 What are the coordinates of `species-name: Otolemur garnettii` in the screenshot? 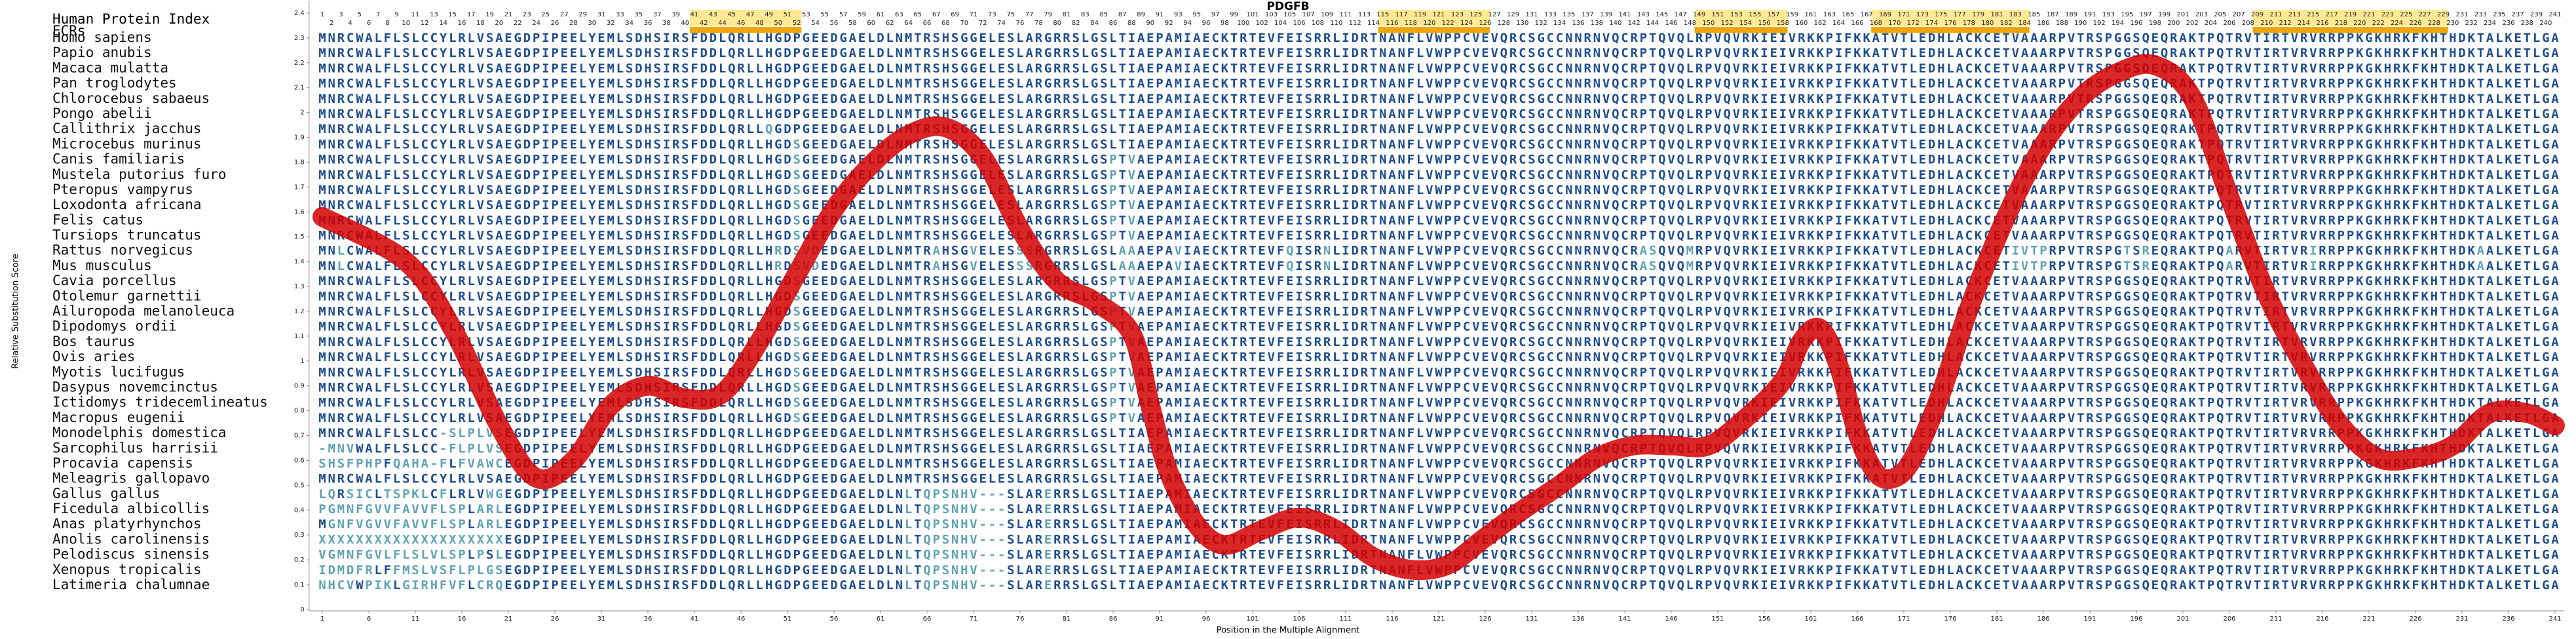 It's located at (127, 295).